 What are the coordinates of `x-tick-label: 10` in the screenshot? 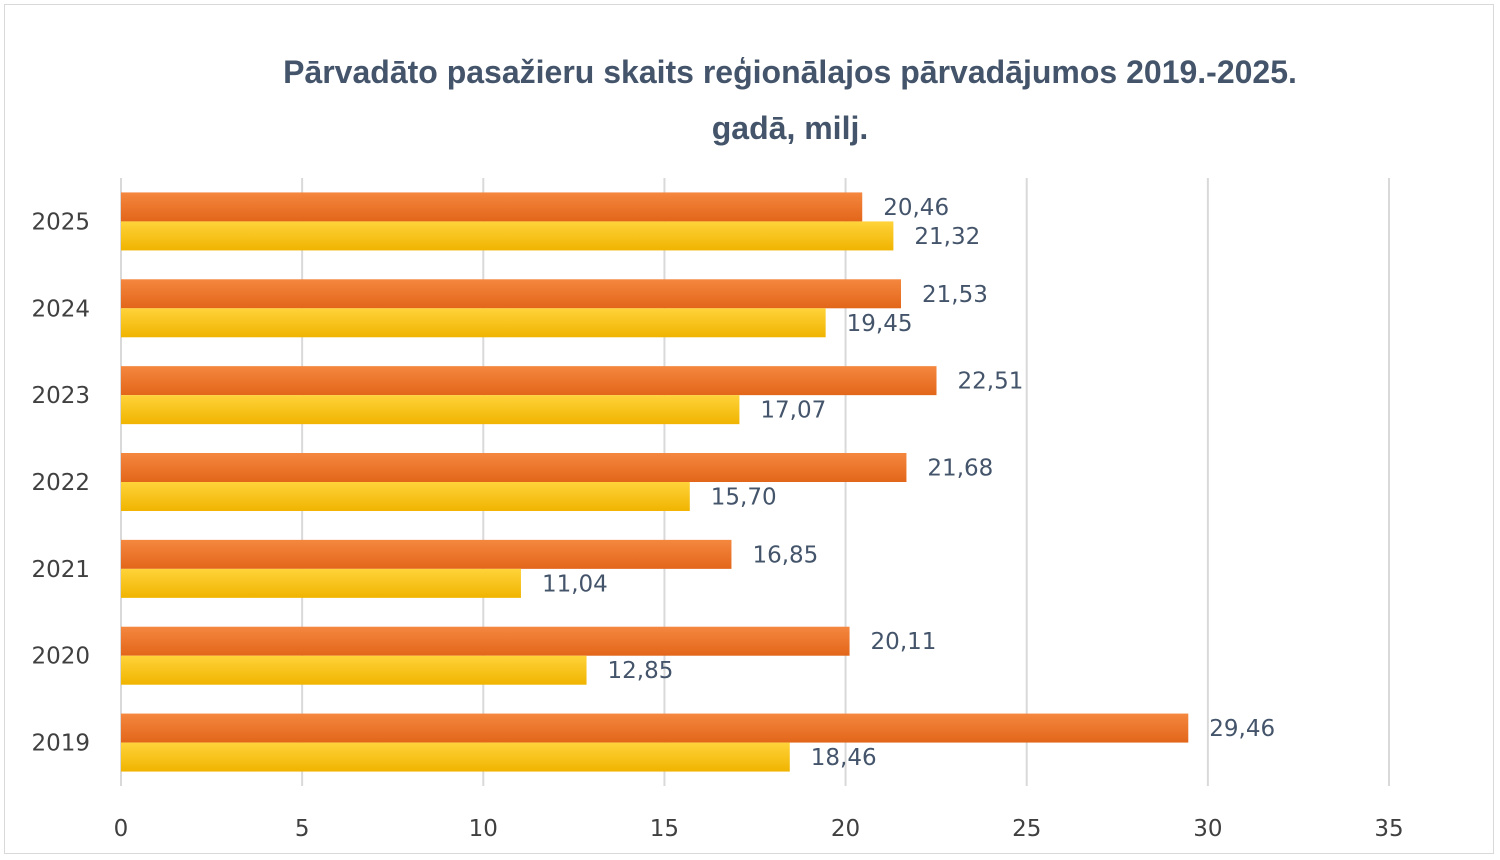 It's located at (483, 829).